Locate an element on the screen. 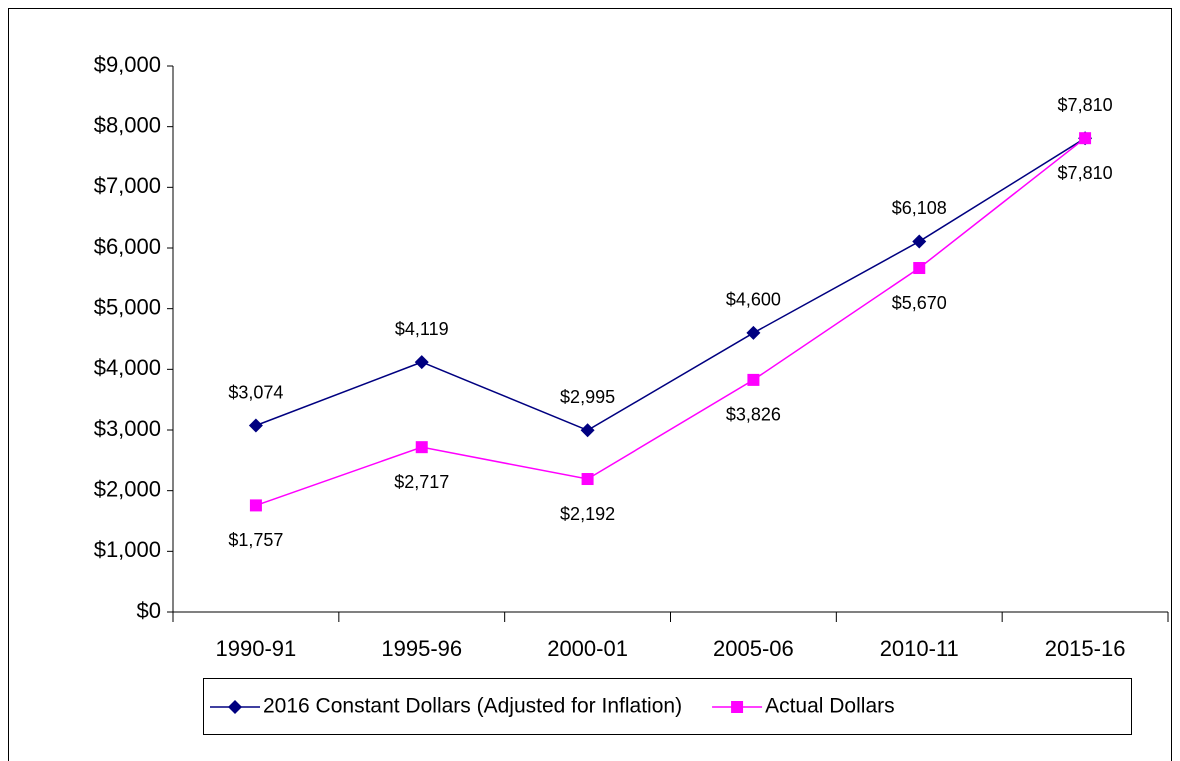 The height and width of the screenshot is (761, 1180). x-tick-label: 2000-01 is located at coordinates (587, 648).